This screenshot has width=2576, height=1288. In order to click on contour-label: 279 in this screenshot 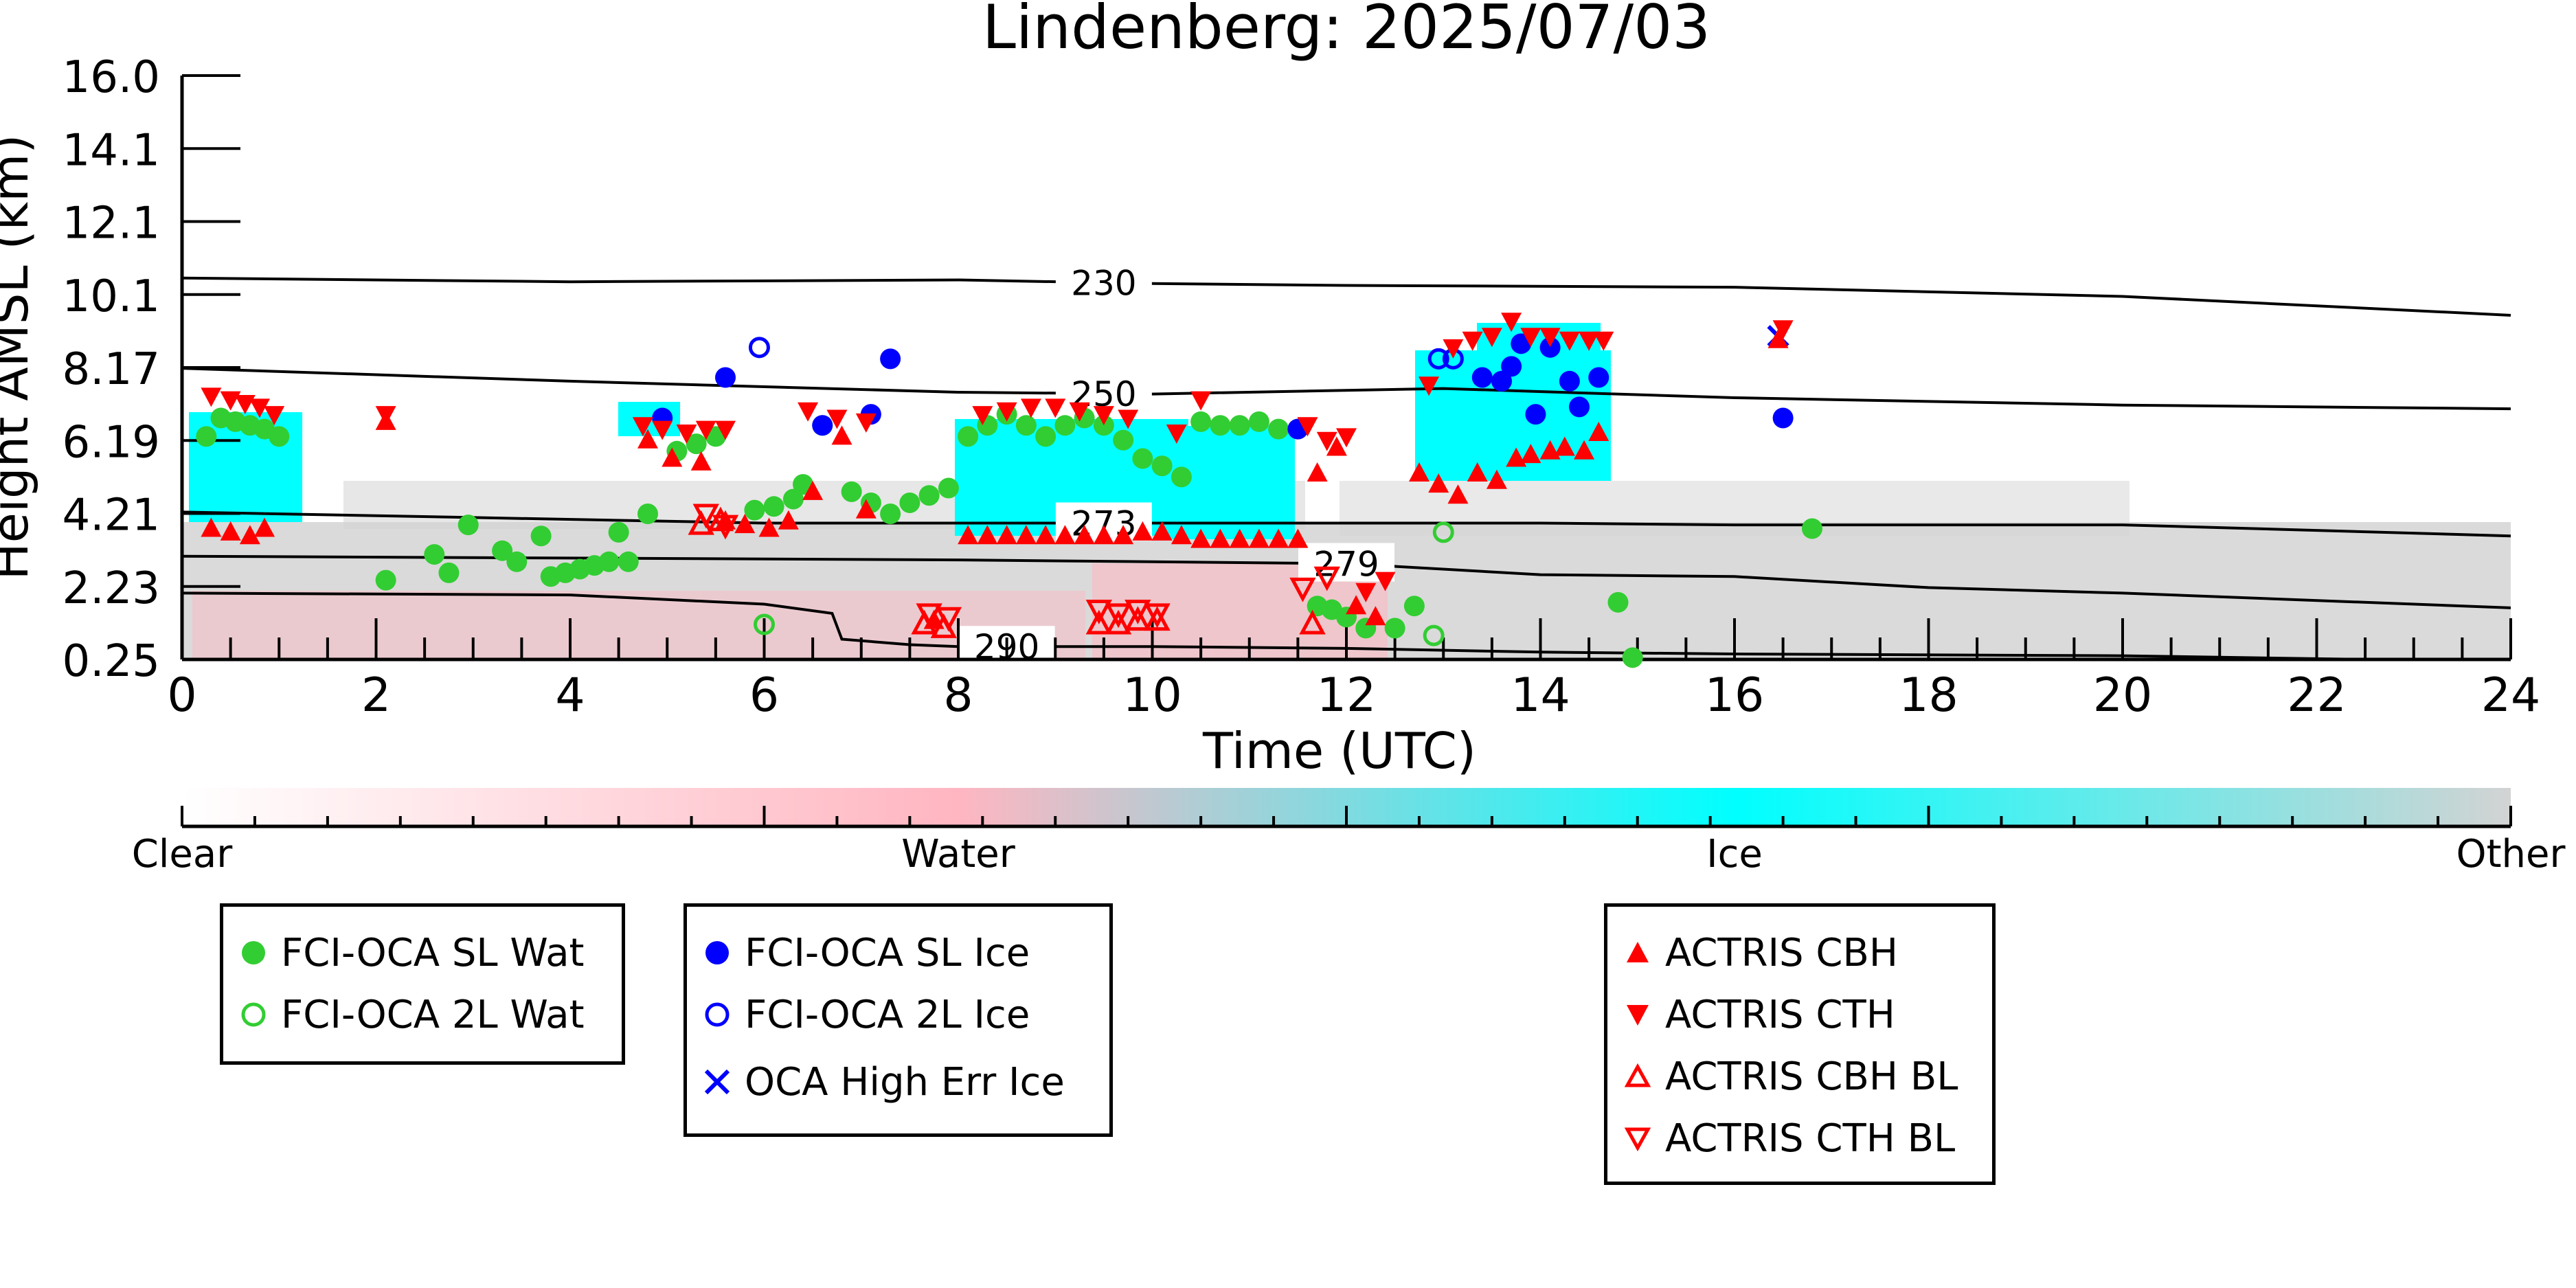, I will do `click(1346, 564)`.